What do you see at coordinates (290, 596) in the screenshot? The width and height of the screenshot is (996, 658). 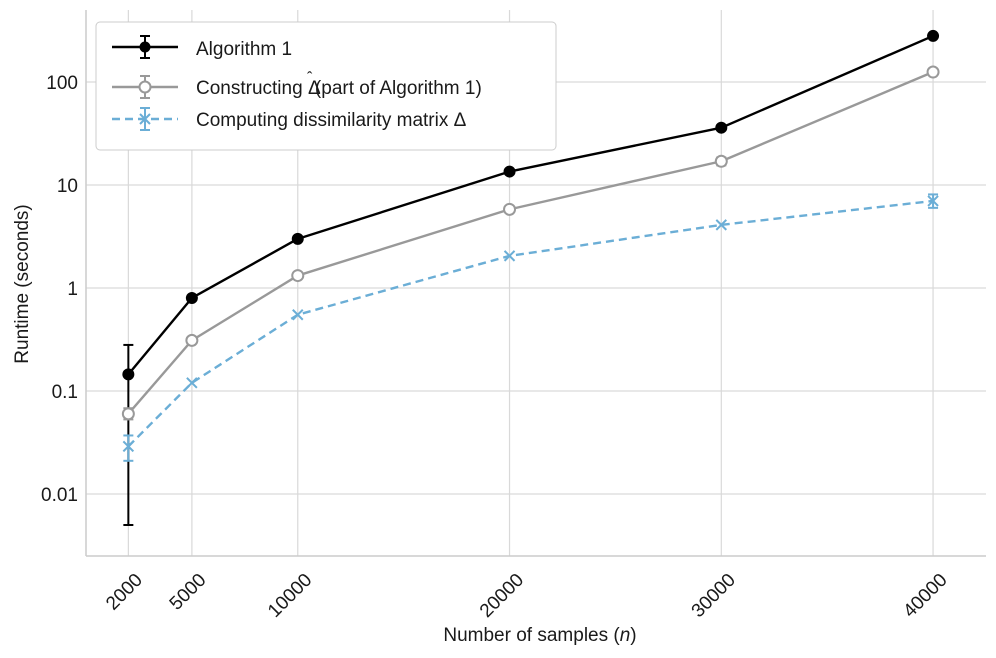 I see `x-tick-label: 10000` at bounding box center [290, 596].